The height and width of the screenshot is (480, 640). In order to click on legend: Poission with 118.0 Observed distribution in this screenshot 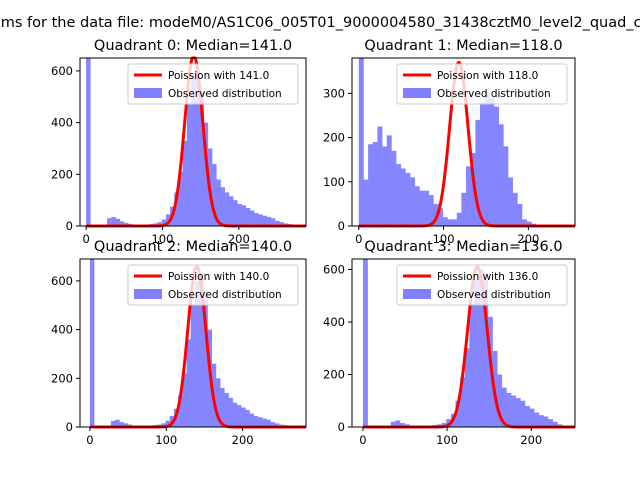, I will do `click(482, 84)`.